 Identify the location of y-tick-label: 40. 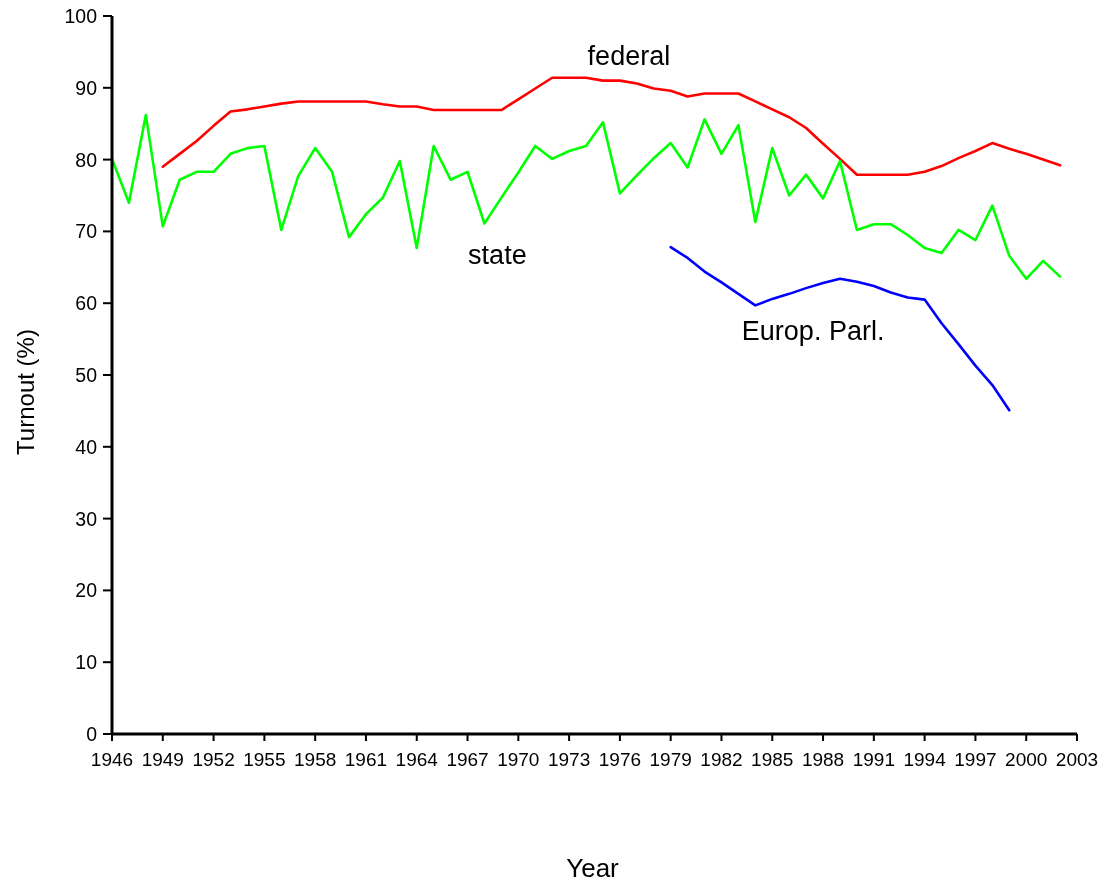
(86, 446).